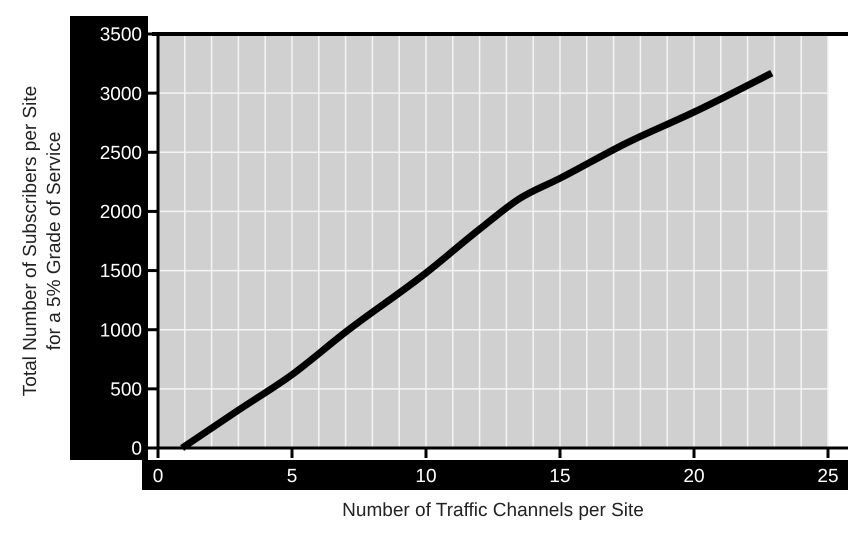 This screenshot has width=856, height=536. I want to click on y-tick-label: 2000, so click(121, 213).